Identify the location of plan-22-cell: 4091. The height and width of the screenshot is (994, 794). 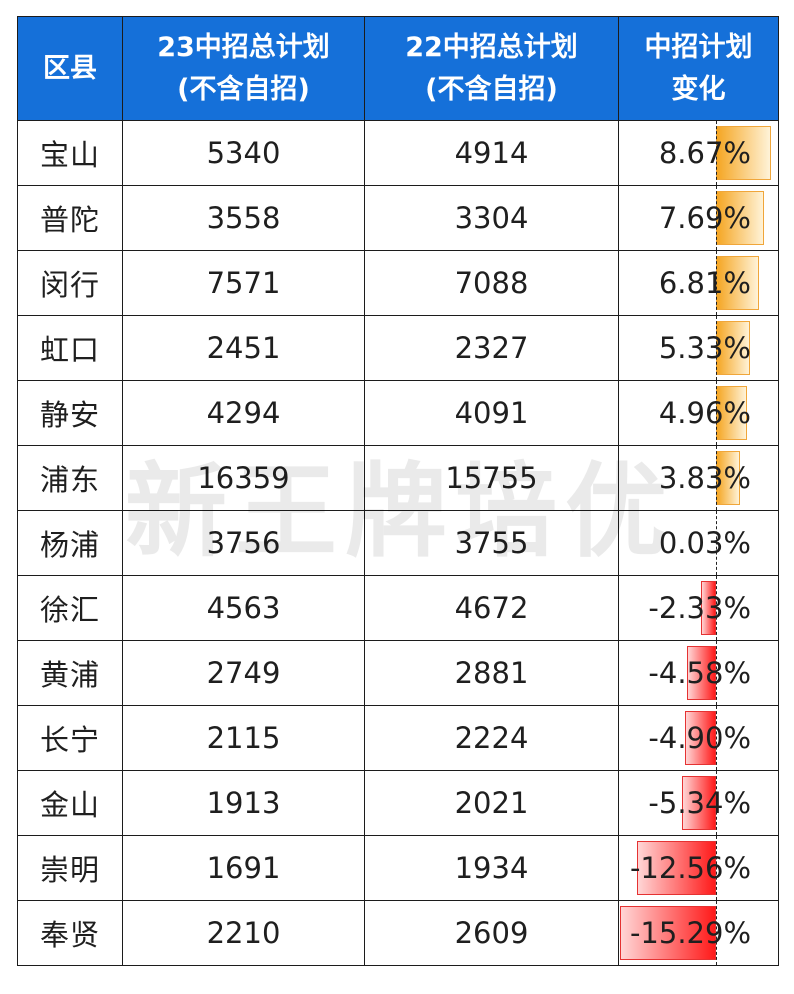
(491, 413).